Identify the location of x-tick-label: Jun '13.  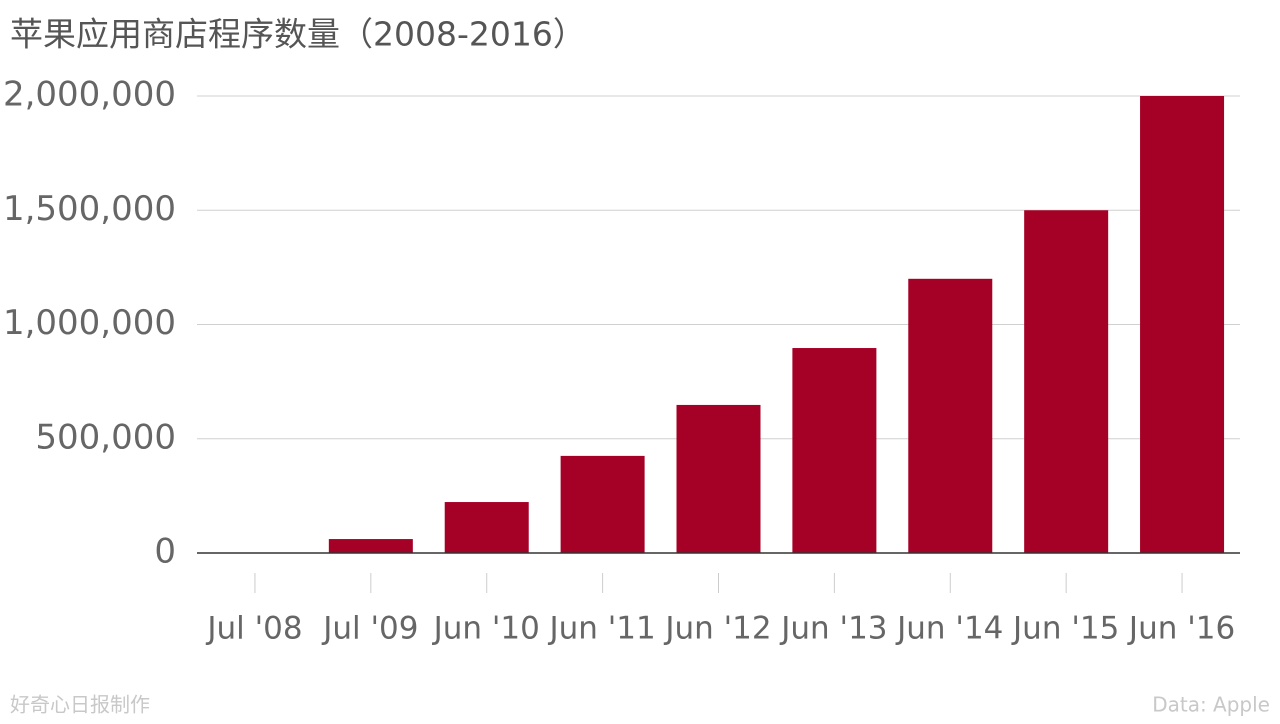
(833, 629).